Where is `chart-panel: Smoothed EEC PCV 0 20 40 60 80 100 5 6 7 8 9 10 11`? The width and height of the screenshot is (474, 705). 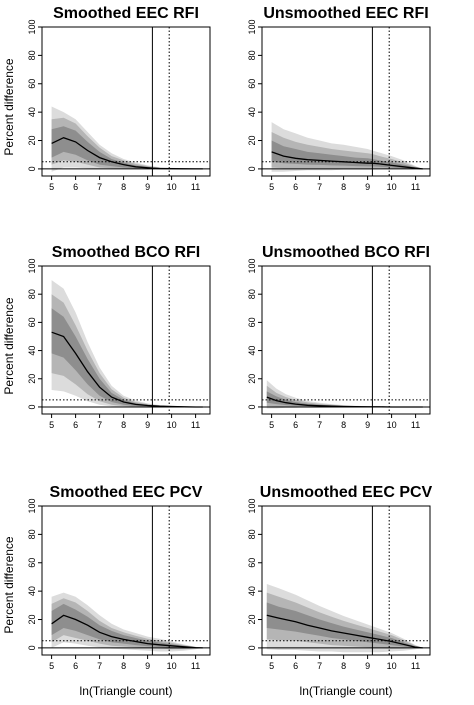 chart-panel: Smoothed EEC PCV 0 20 40 60 80 100 5 6 7 8 9 10 11 is located at coordinates (119, 577).